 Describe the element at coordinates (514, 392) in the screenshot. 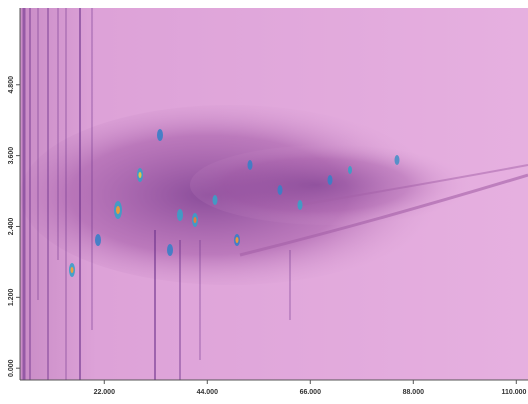

I see `x-tick-label: 110.000` at that location.